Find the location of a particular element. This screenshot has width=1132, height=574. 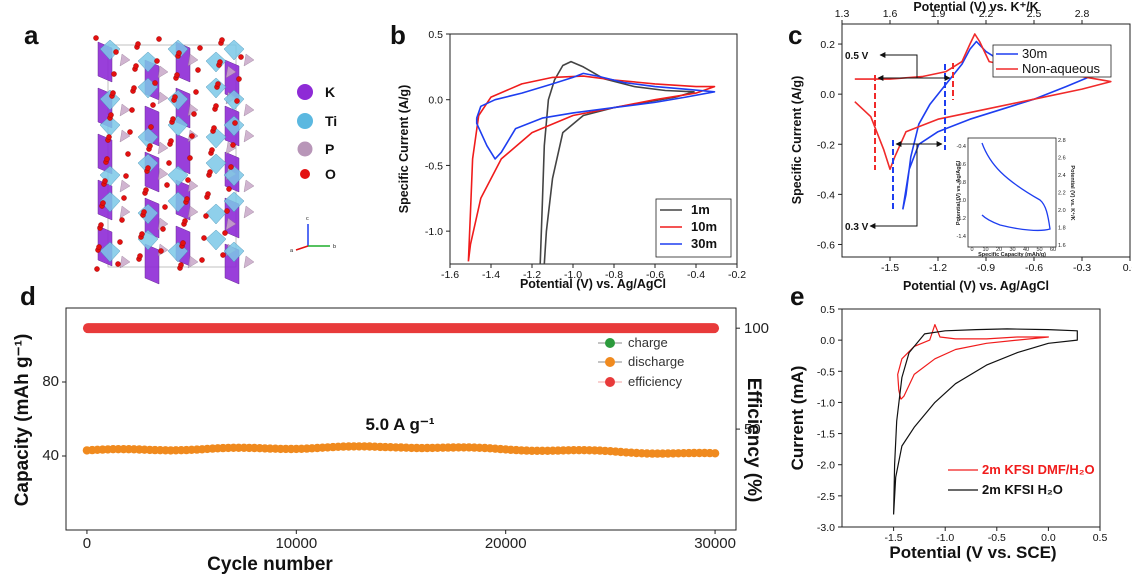

oxygen-atom-swatch is located at coordinates (305, 174).